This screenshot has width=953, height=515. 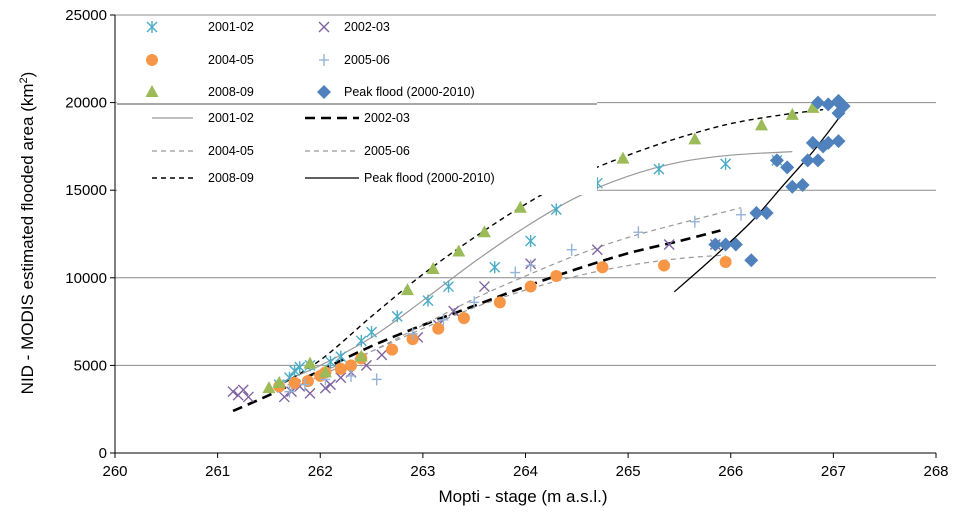 I want to click on legend-marker-x, so click(x=324, y=27).